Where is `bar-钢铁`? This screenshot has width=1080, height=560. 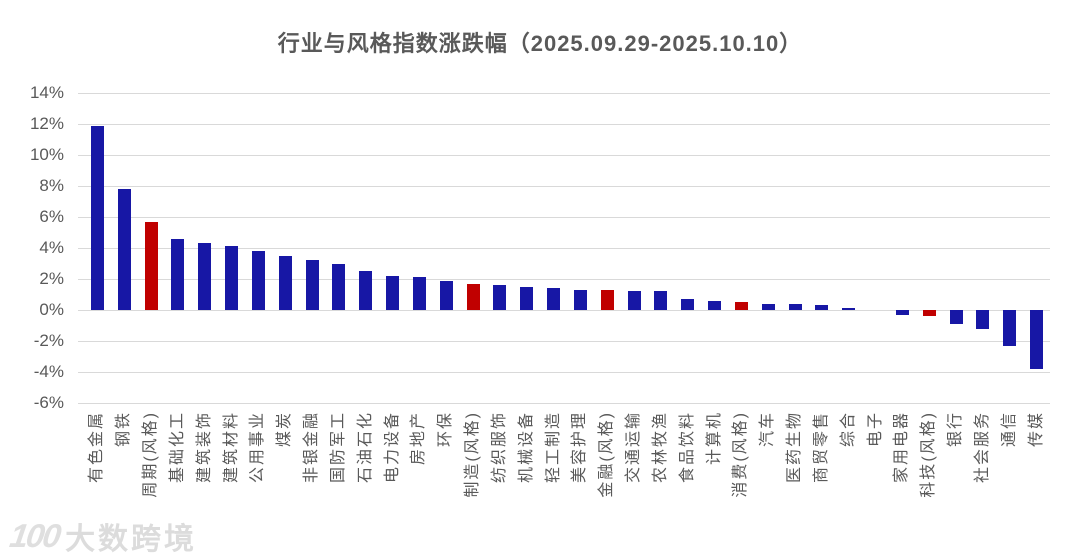 bar-钢铁 is located at coordinates (124, 249).